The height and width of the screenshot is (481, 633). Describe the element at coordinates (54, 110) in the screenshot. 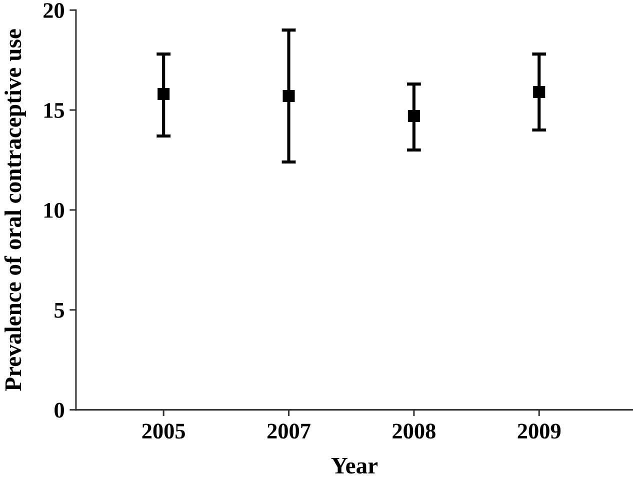

I see `y-tick-label: 15` at that location.